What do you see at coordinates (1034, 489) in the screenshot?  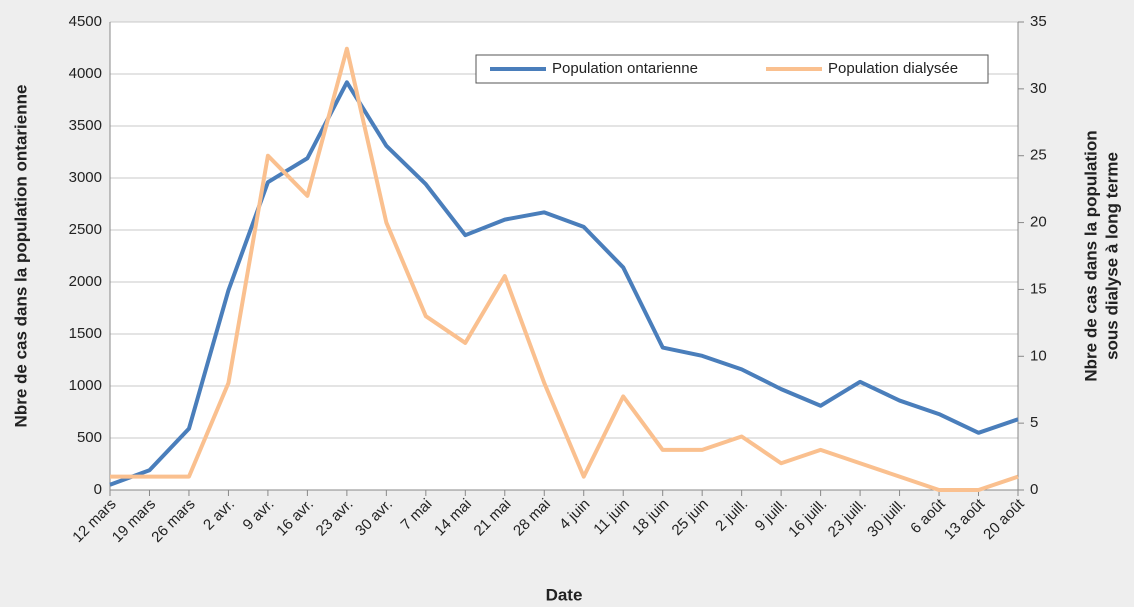 I see `y2-tick-label: 0` at bounding box center [1034, 489].